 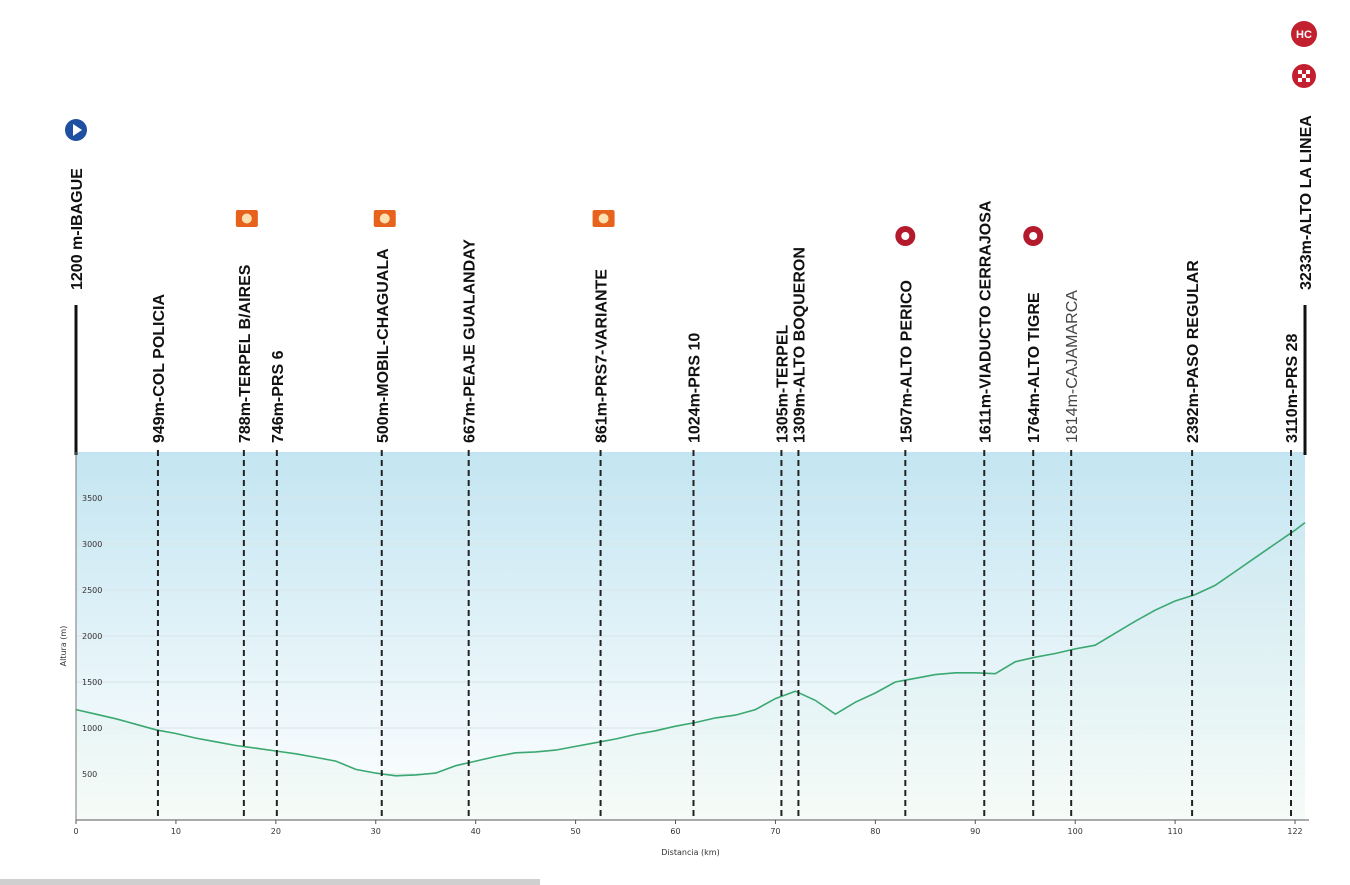 I want to click on waypoint-label: 1200 m-IBAGUE, so click(x=77, y=229).